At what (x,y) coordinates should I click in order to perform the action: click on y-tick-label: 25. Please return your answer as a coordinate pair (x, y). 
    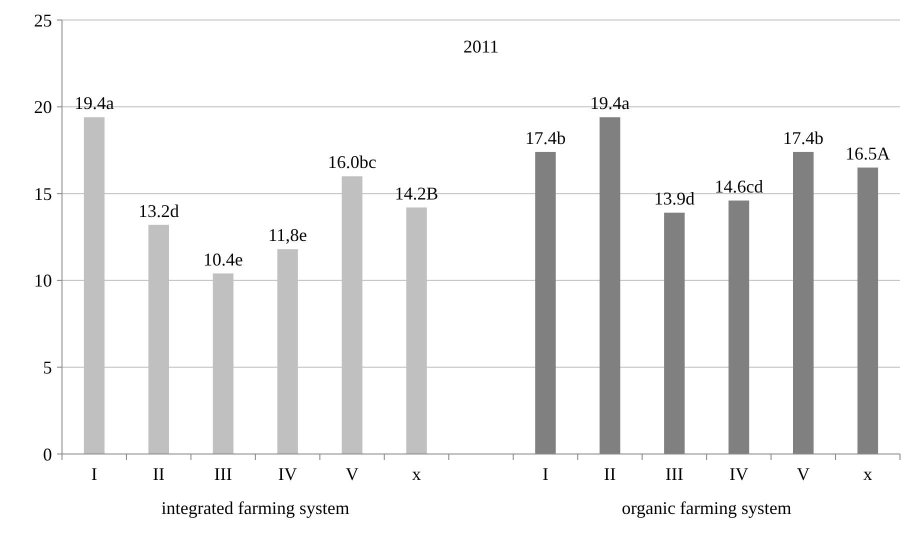
    Looking at the image, I should click on (43, 20).